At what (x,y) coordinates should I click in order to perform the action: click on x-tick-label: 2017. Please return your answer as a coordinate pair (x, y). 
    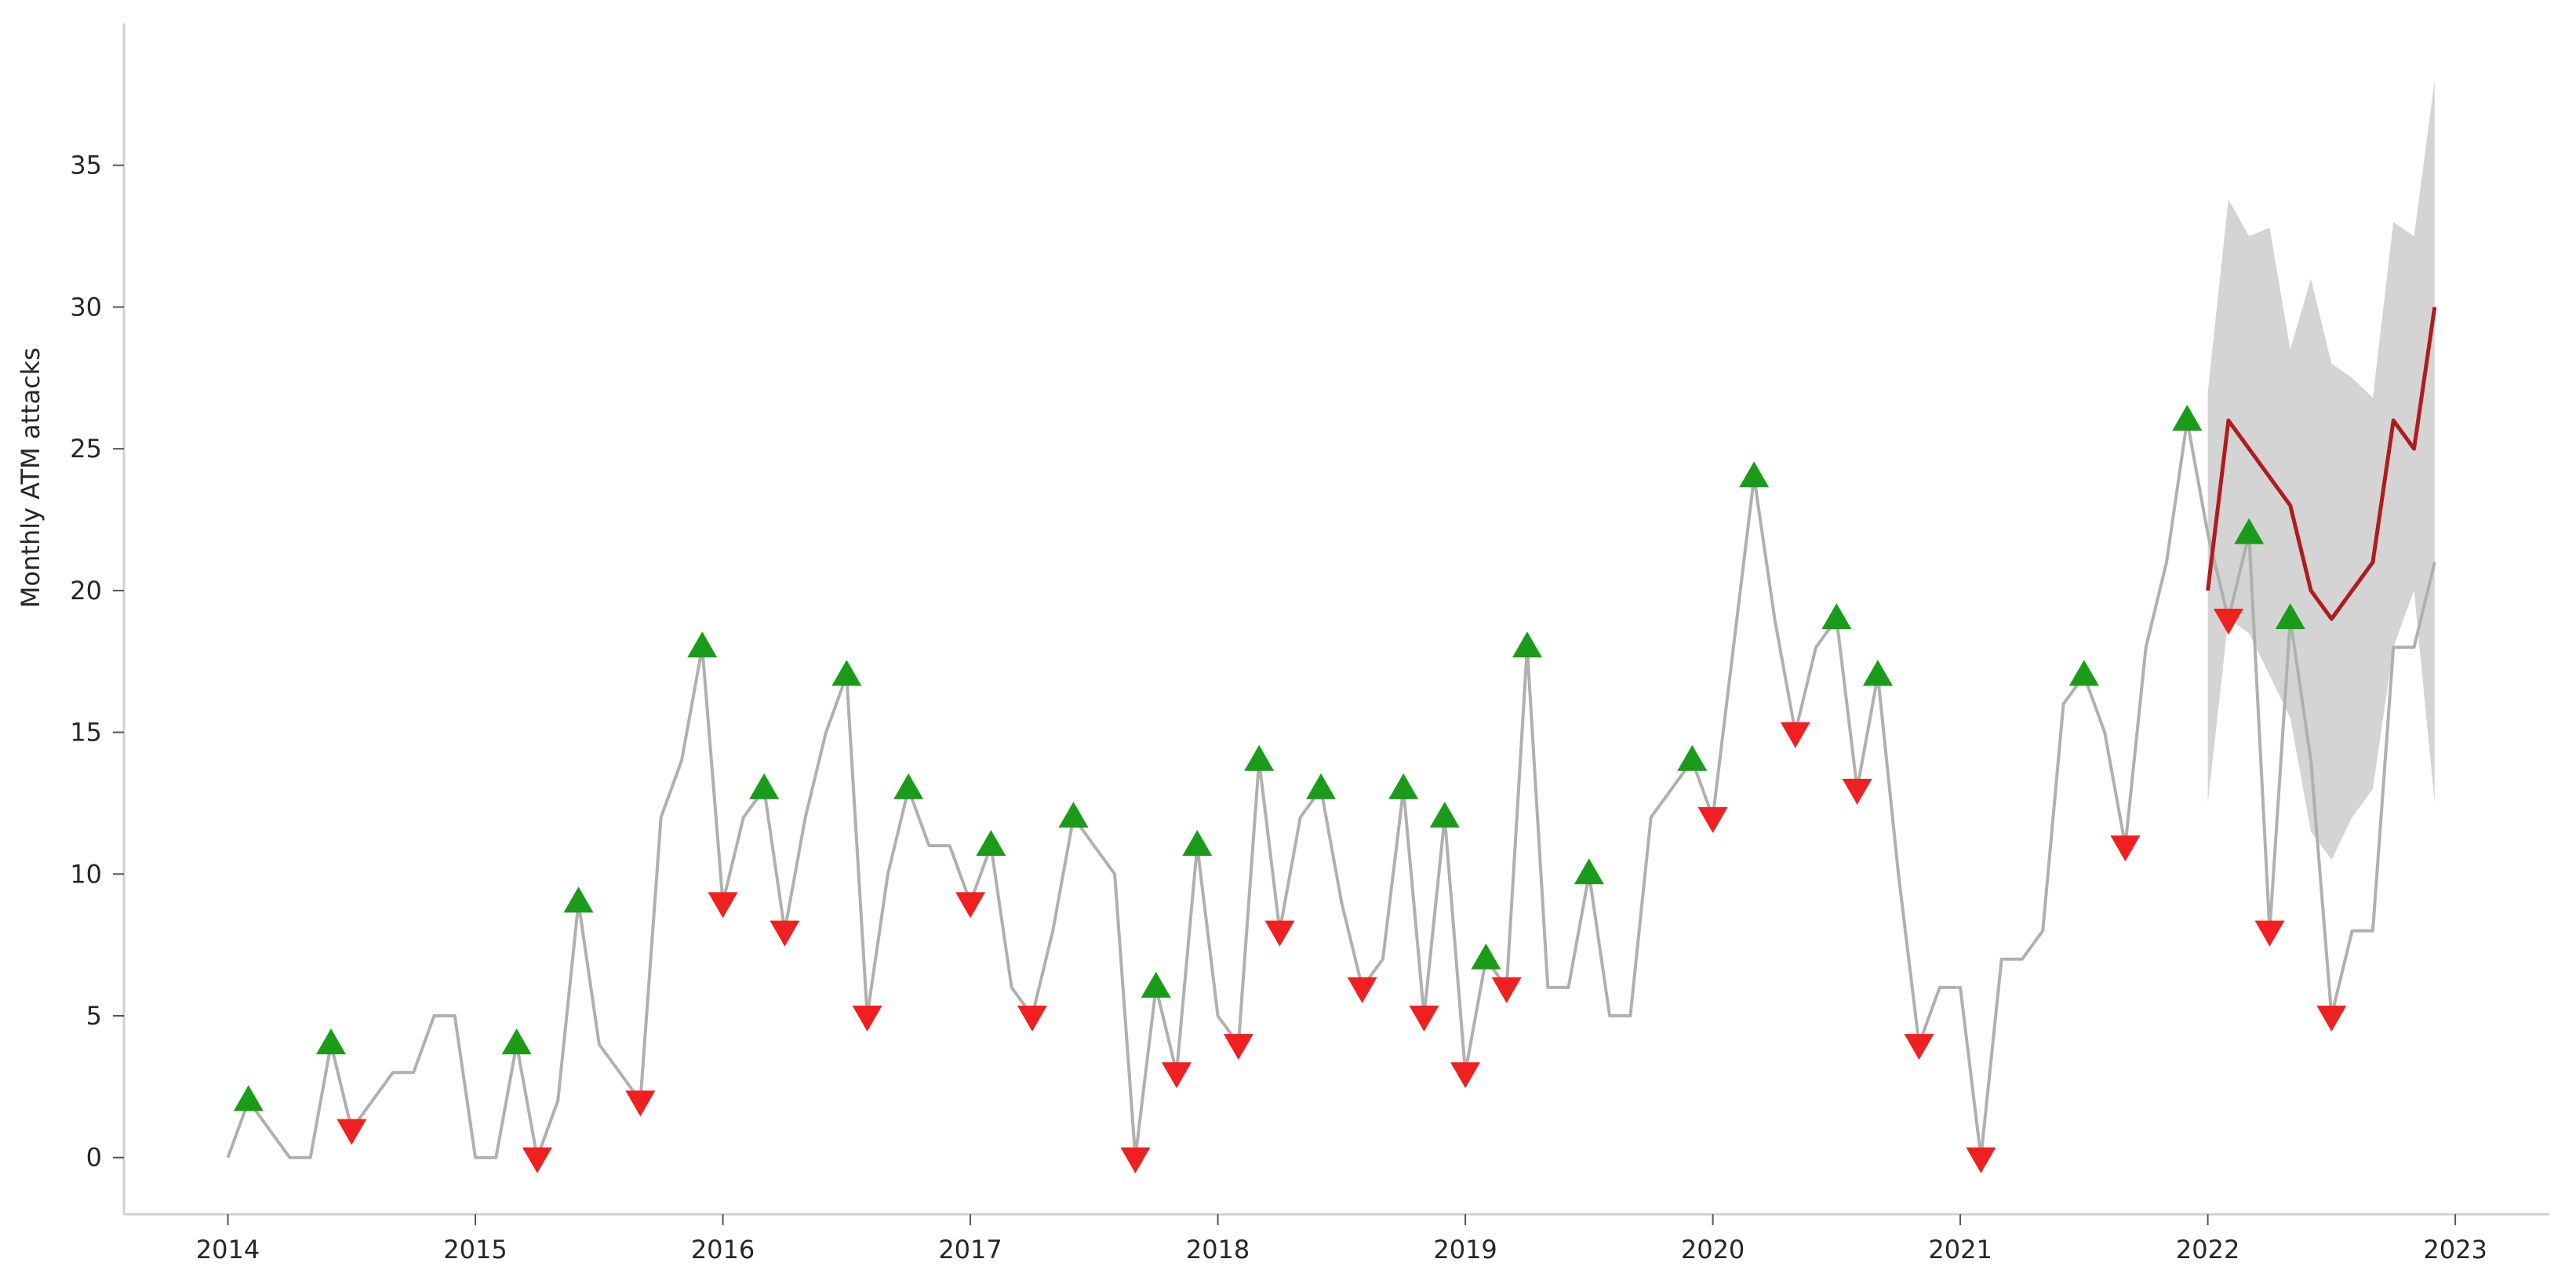
    Looking at the image, I should click on (970, 1249).